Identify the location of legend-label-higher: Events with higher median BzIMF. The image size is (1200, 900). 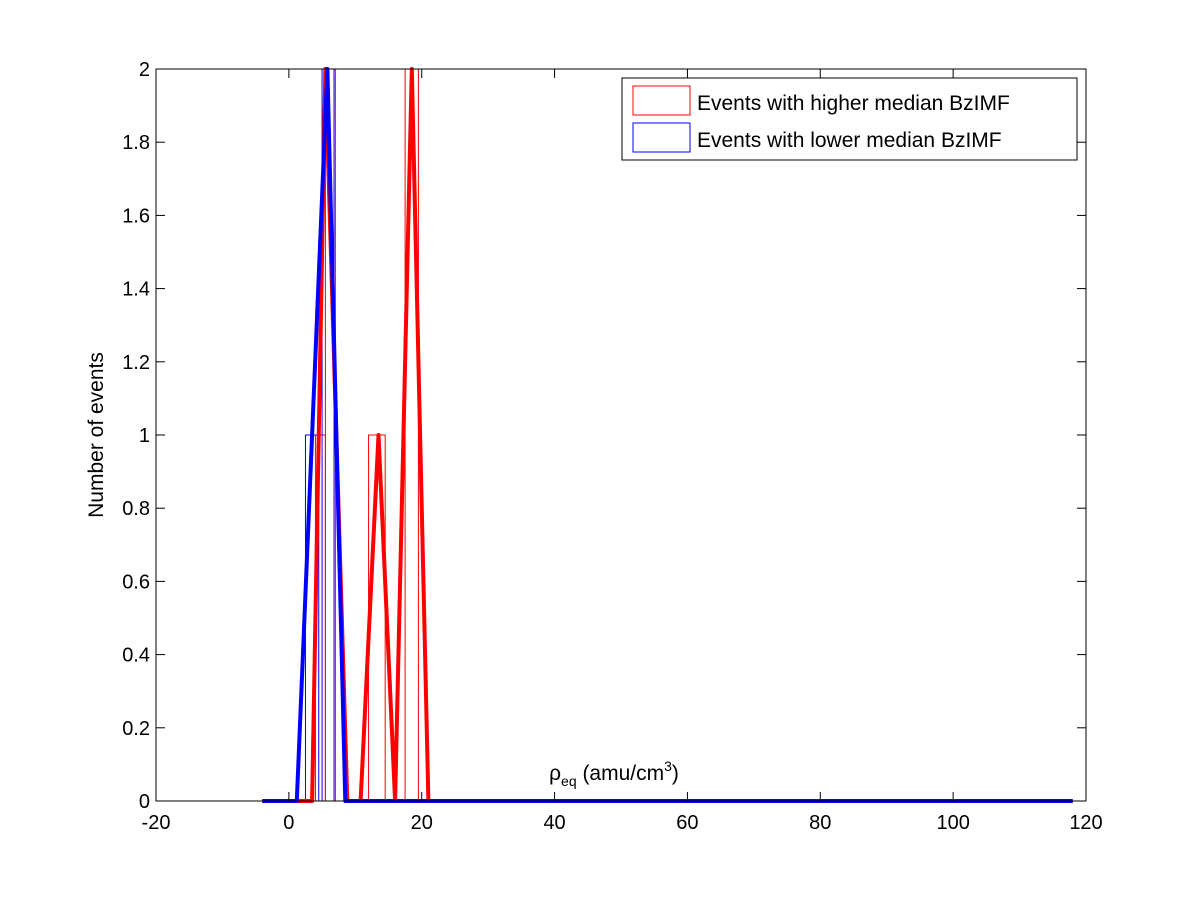
(853, 103).